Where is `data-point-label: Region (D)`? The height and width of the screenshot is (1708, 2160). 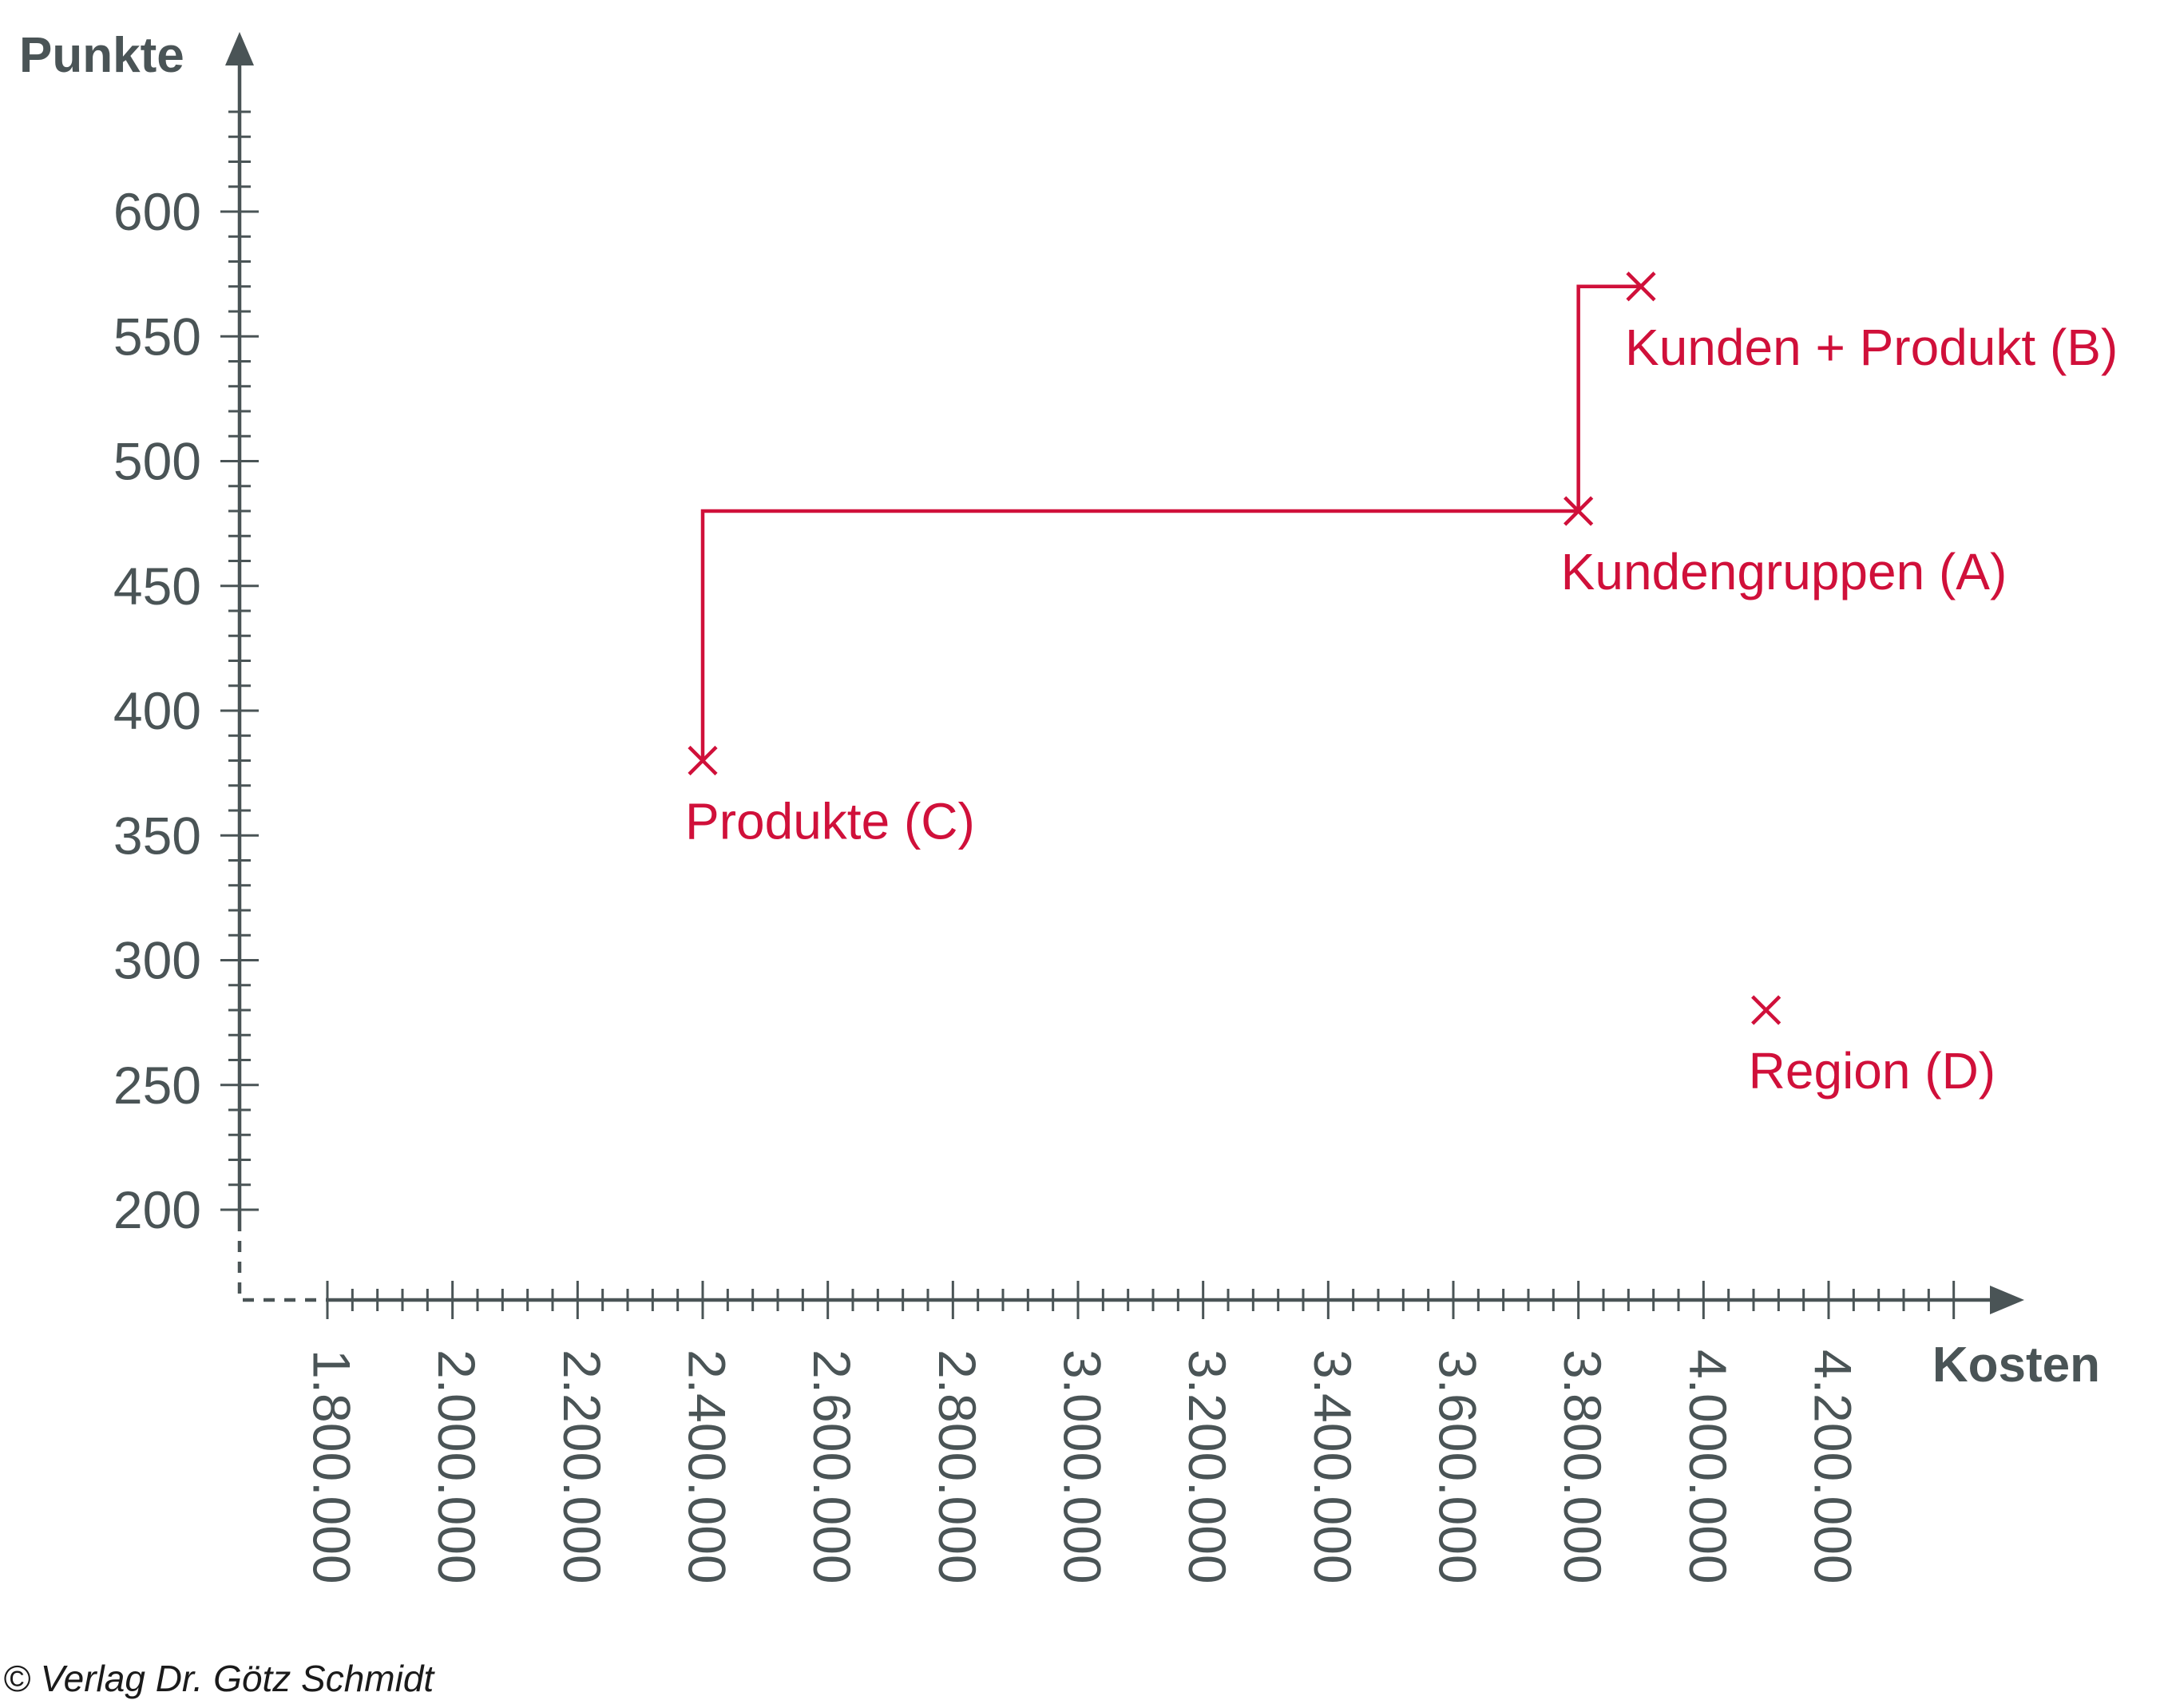
data-point-label: Region (D) is located at coordinates (1873, 1071).